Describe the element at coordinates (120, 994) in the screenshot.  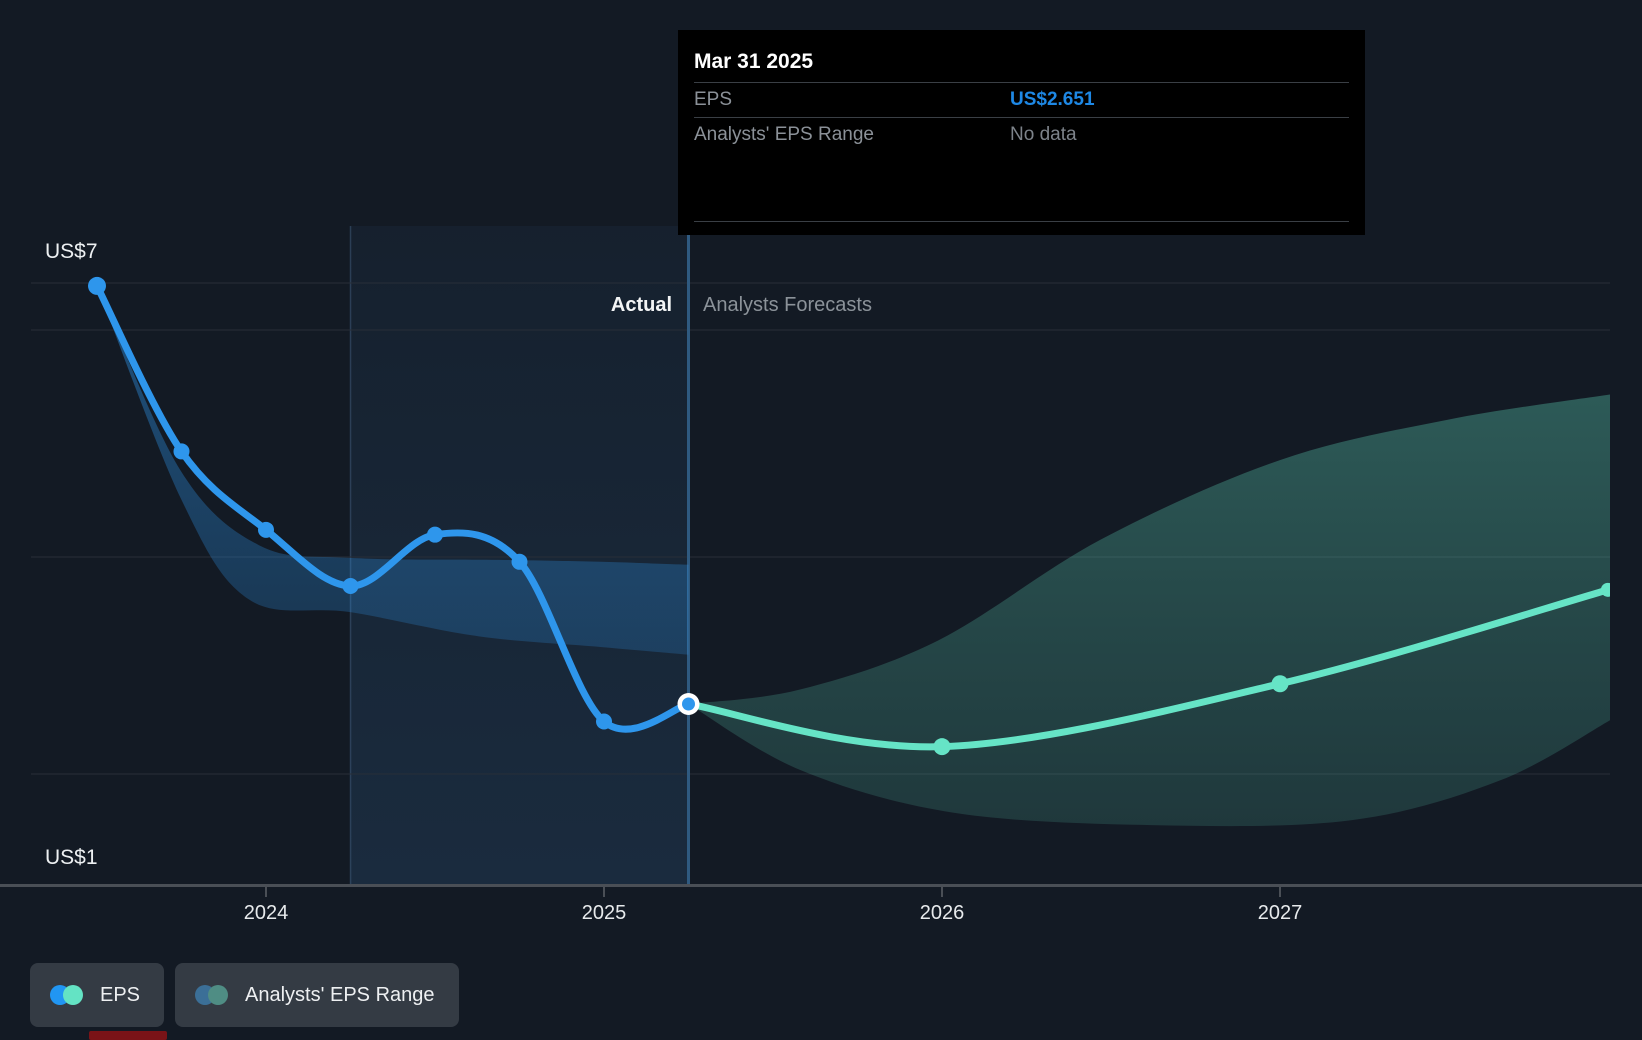
I see `legend-label-eps: EPS` at that location.